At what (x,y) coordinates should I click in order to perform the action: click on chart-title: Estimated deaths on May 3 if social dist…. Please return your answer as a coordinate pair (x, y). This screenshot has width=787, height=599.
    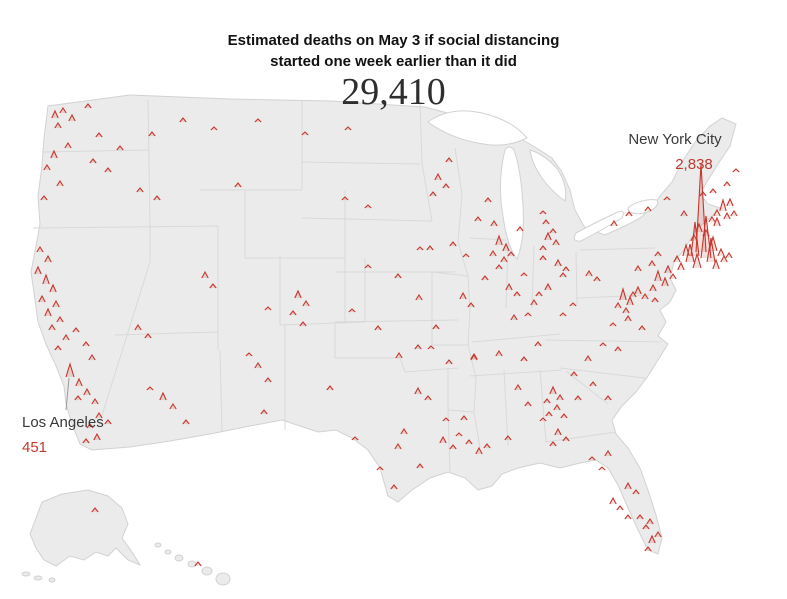
    Looking at the image, I should click on (393, 51).